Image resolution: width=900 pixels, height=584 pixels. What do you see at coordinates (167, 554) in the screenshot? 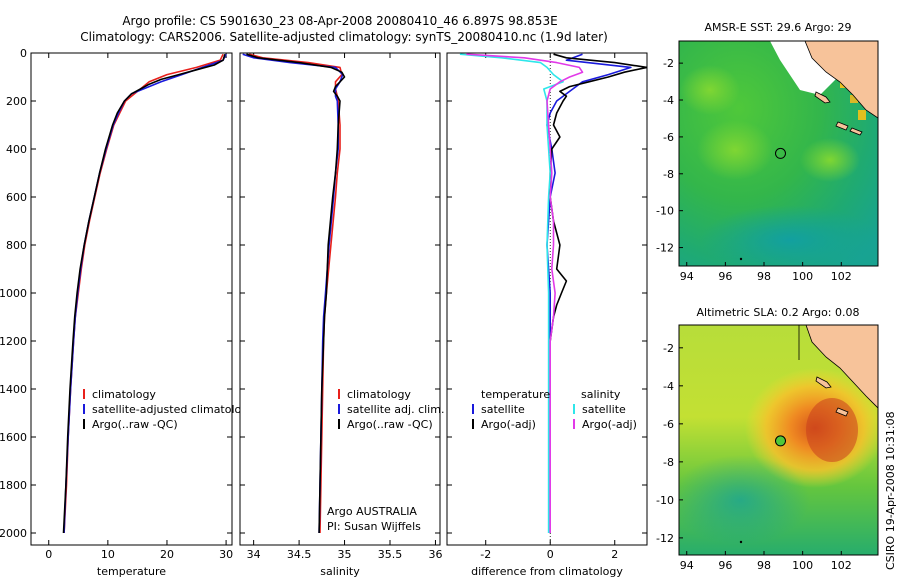
I see `x-tick-label: 20` at bounding box center [167, 554].